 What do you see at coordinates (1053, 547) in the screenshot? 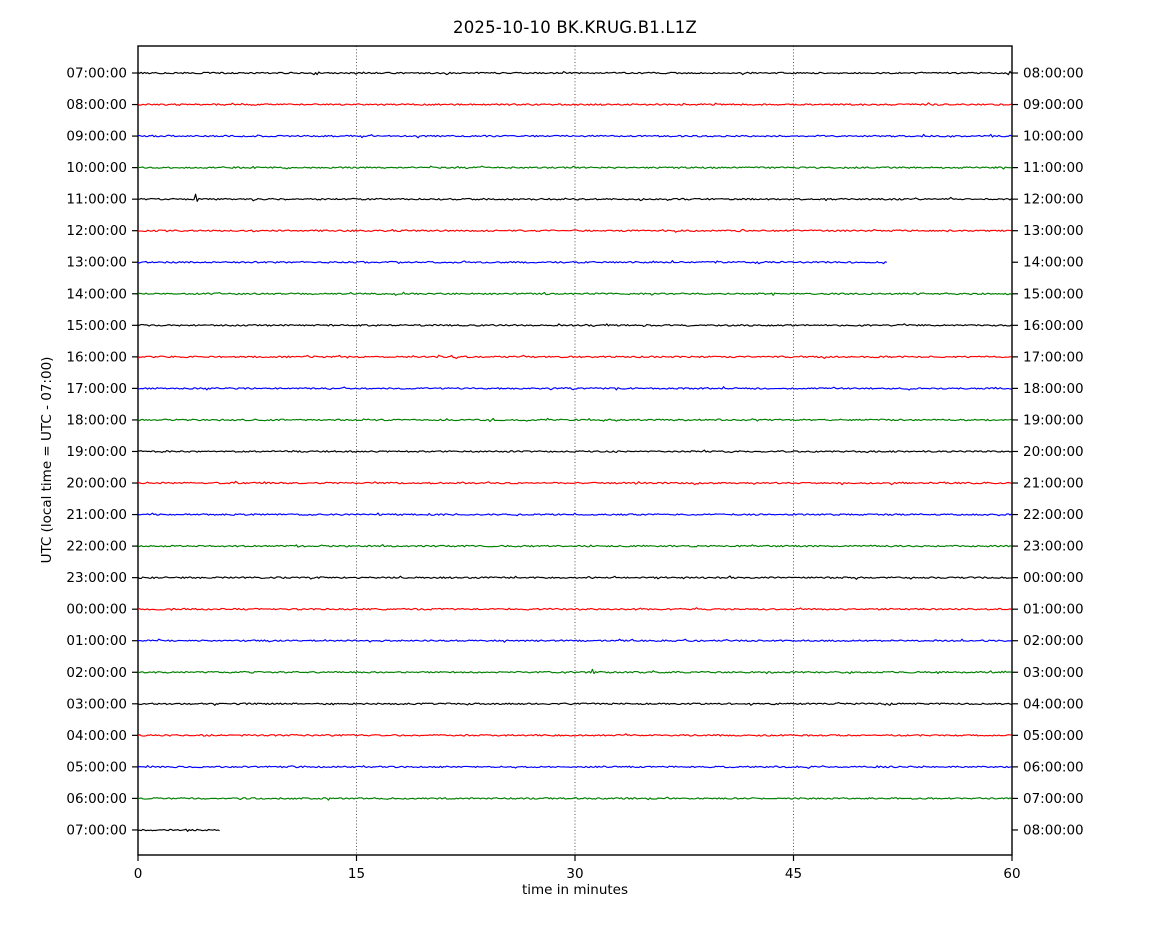
I see `row-label-utc-end: 23:00:00` at bounding box center [1053, 547].